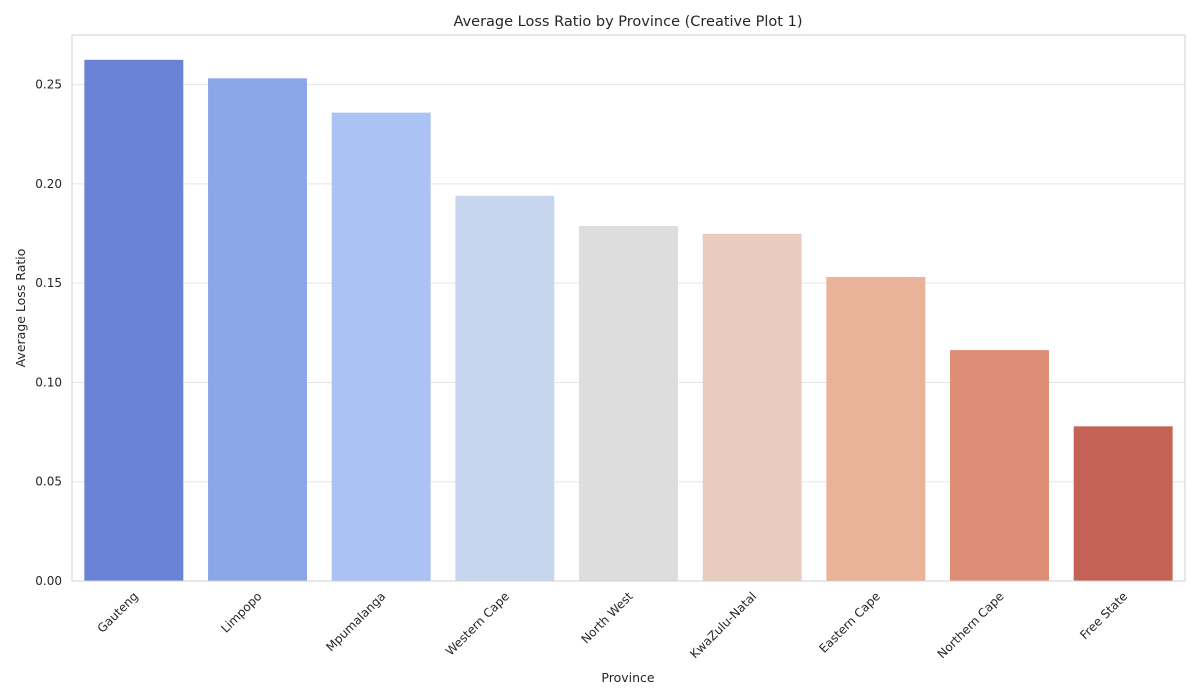 The height and width of the screenshot is (700, 1200). I want to click on y-tick-label: 0.10, so click(48, 382).